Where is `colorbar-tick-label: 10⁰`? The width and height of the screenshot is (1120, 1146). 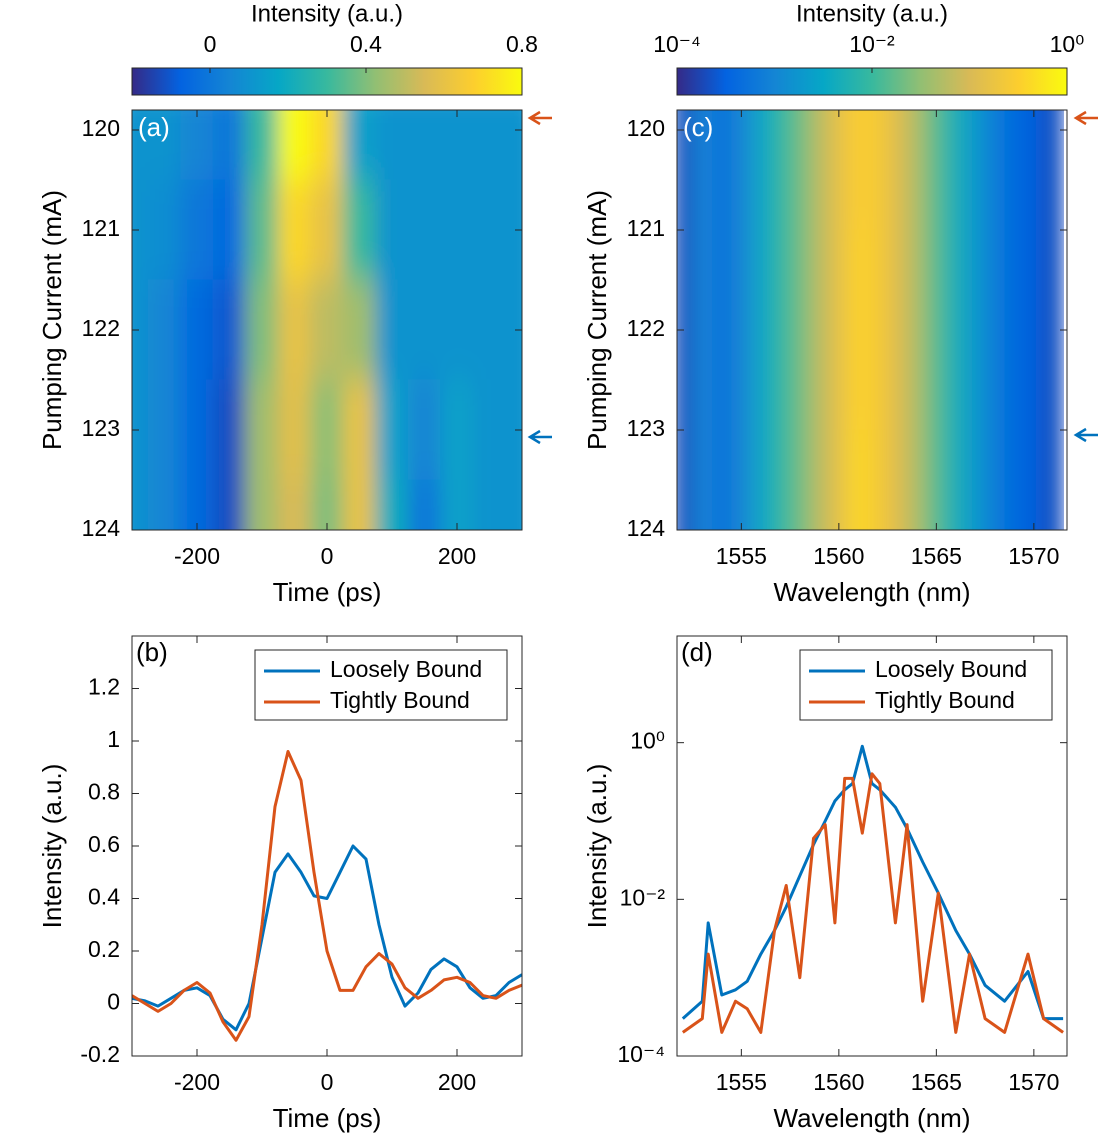
colorbar-tick-label: 10⁰ is located at coordinates (1067, 44).